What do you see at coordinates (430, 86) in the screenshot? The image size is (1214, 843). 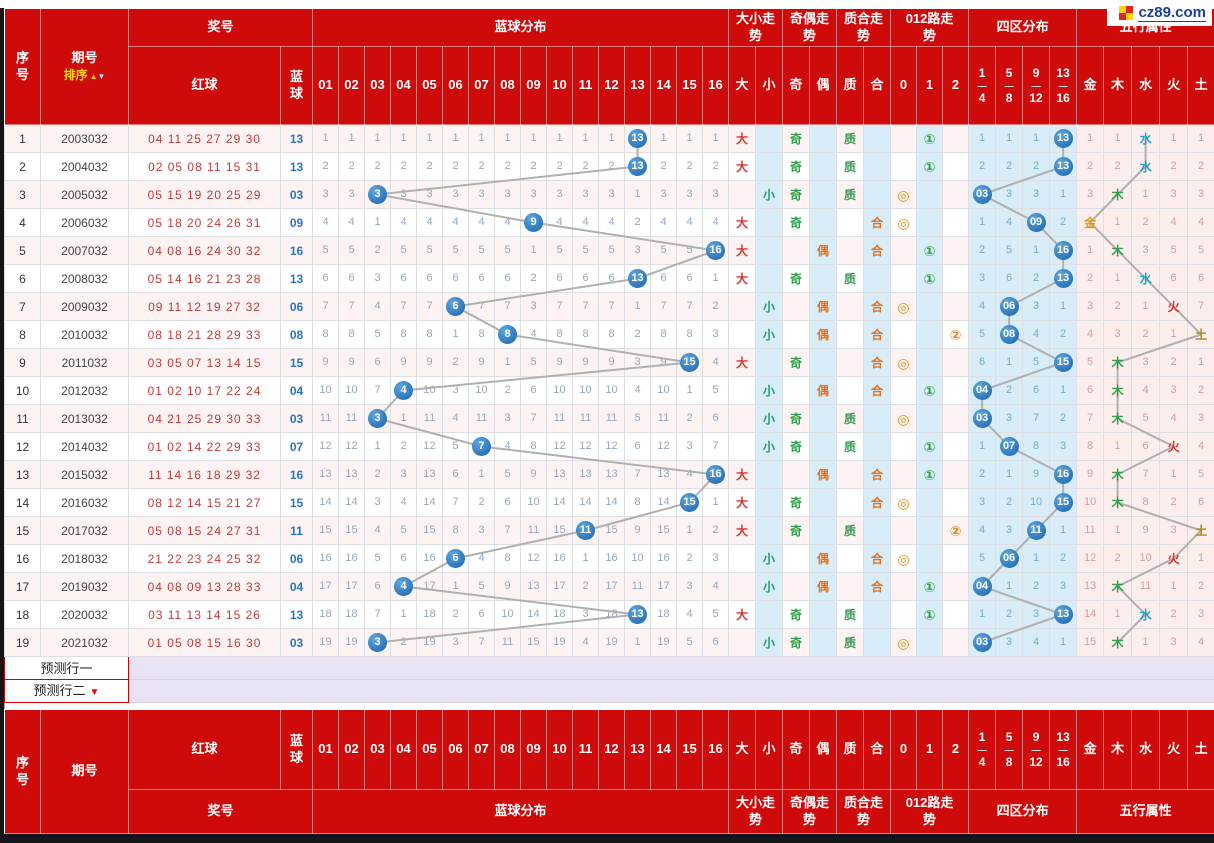 I see `col-header-ball-05: 05` at bounding box center [430, 86].